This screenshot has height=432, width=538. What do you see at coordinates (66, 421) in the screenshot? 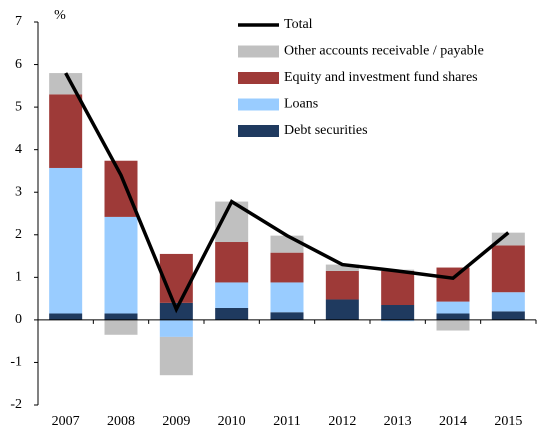
I see `x-tick-label: 2007` at bounding box center [66, 421].